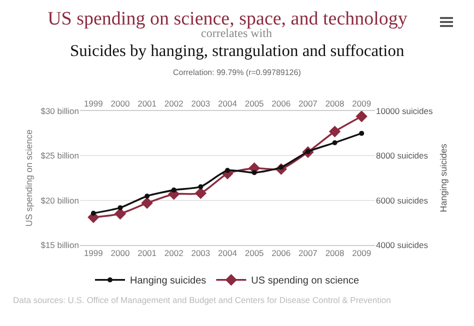 This screenshot has width=474, height=326. I want to click on y2-tick-label: 4000 suicides, so click(402, 245).